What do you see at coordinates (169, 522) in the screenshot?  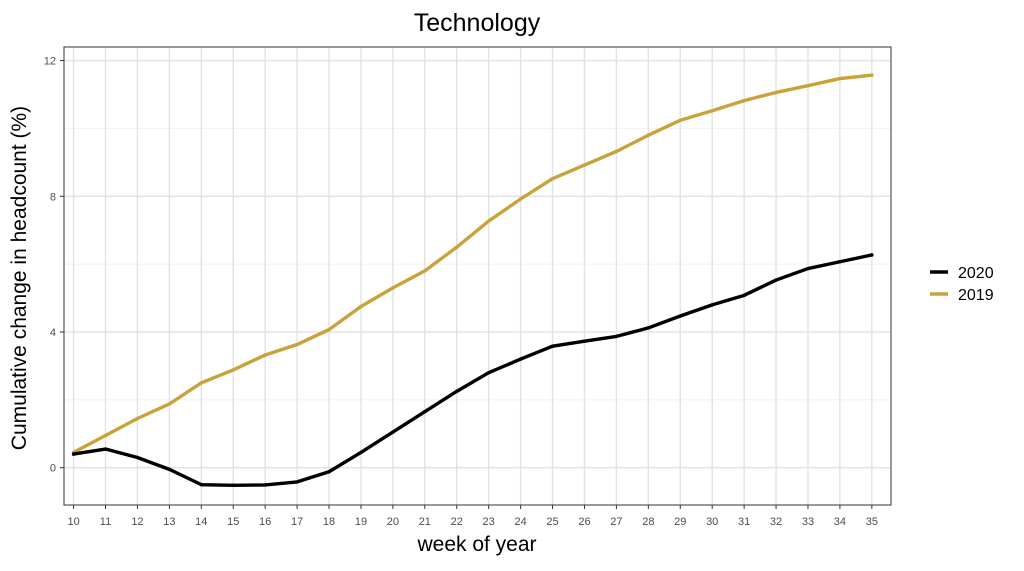 I see `x-tick-label: 13` at bounding box center [169, 522].